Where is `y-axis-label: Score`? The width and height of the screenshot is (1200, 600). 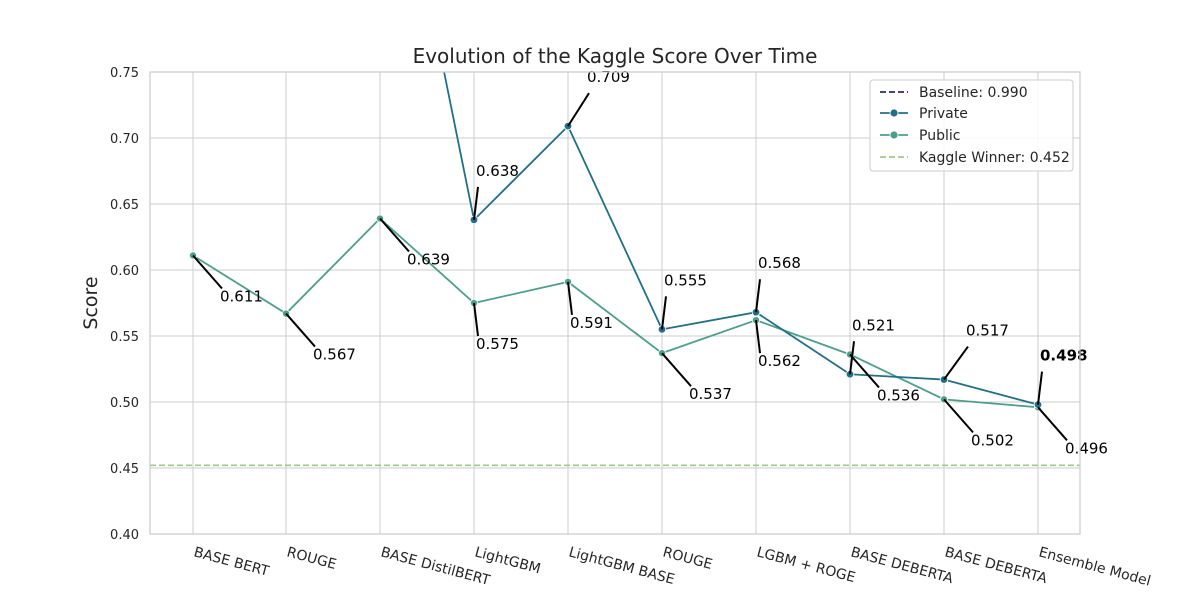
y-axis-label: Score is located at coordinates (91, 302).